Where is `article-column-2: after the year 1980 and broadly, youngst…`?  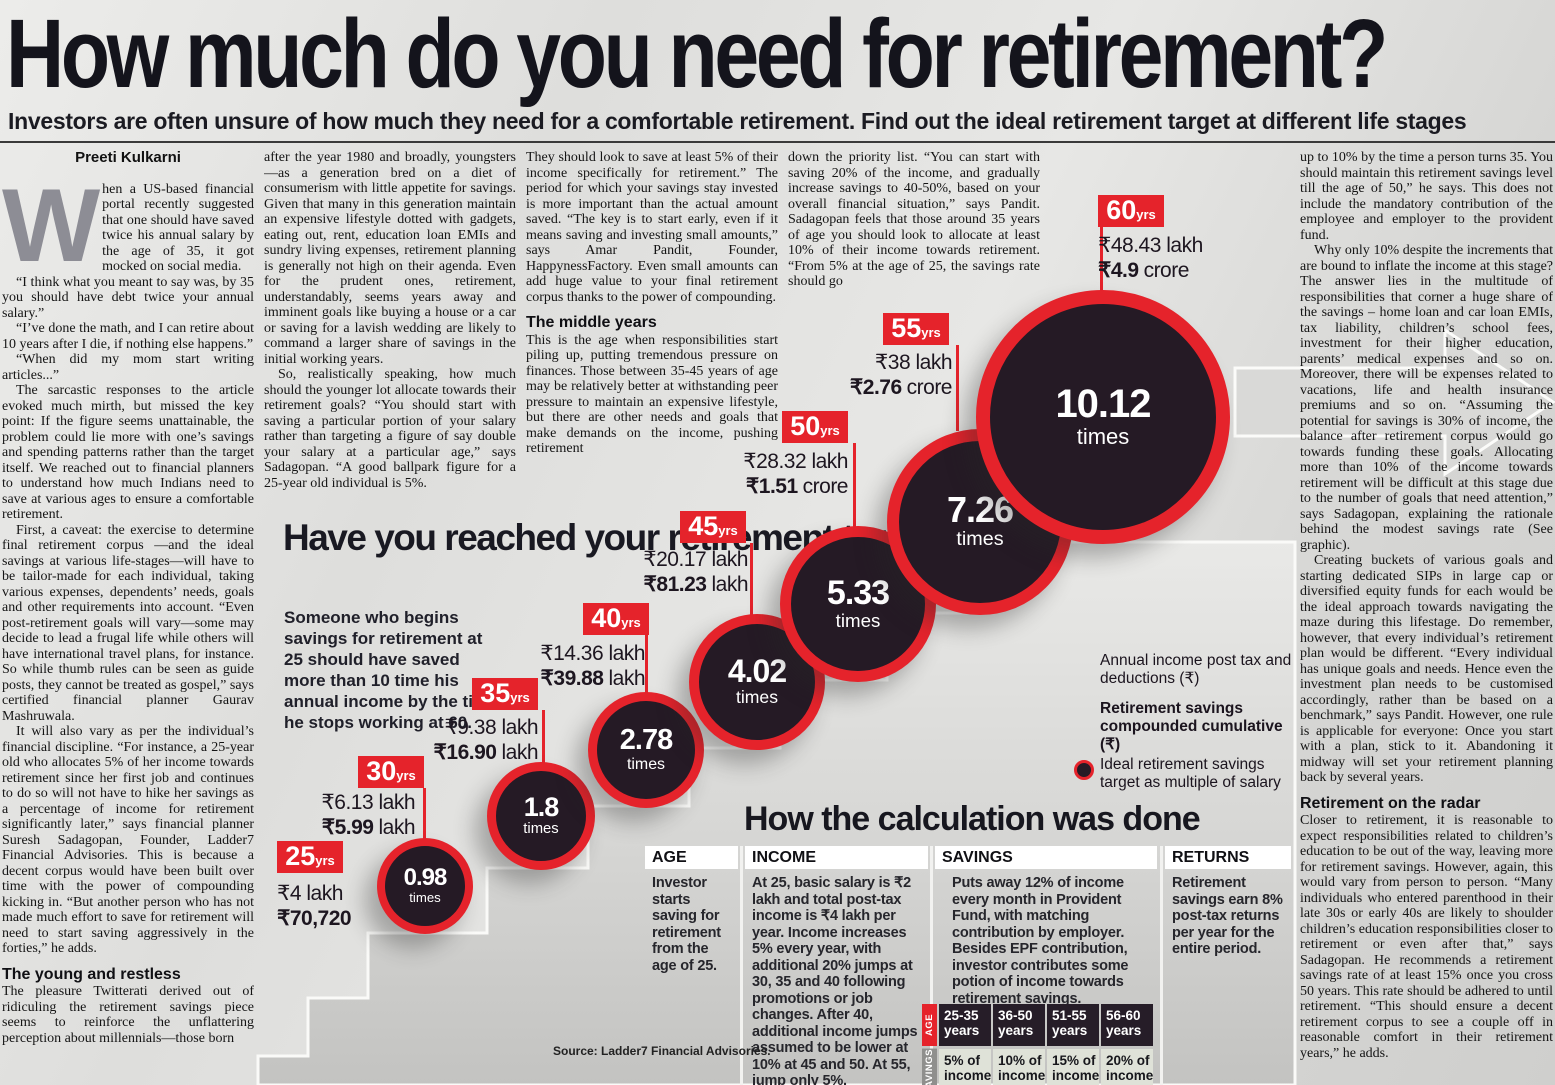 article-column-2: after the year 1980 and broadly, youngst… is located at coordinates (390, 334).